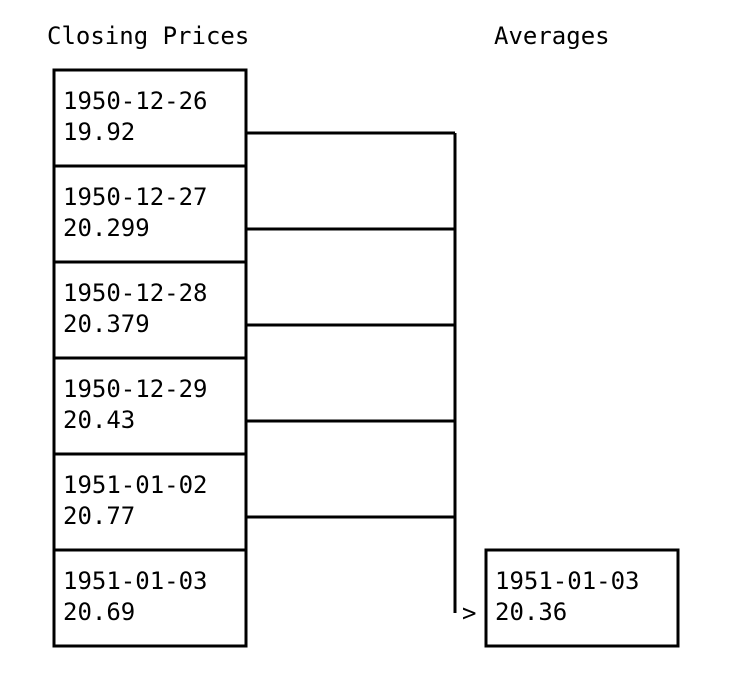 The image size is (742, 696). I want to click on price-value: 20.77, so click(99, 516).